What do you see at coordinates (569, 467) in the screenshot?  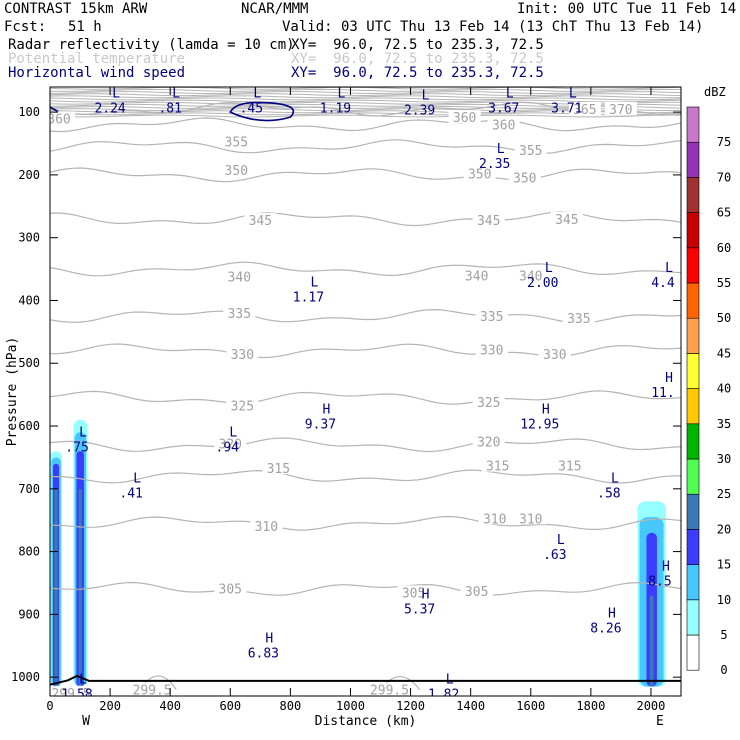 I see `theta-label: 315` at bounding box center [569, 467].